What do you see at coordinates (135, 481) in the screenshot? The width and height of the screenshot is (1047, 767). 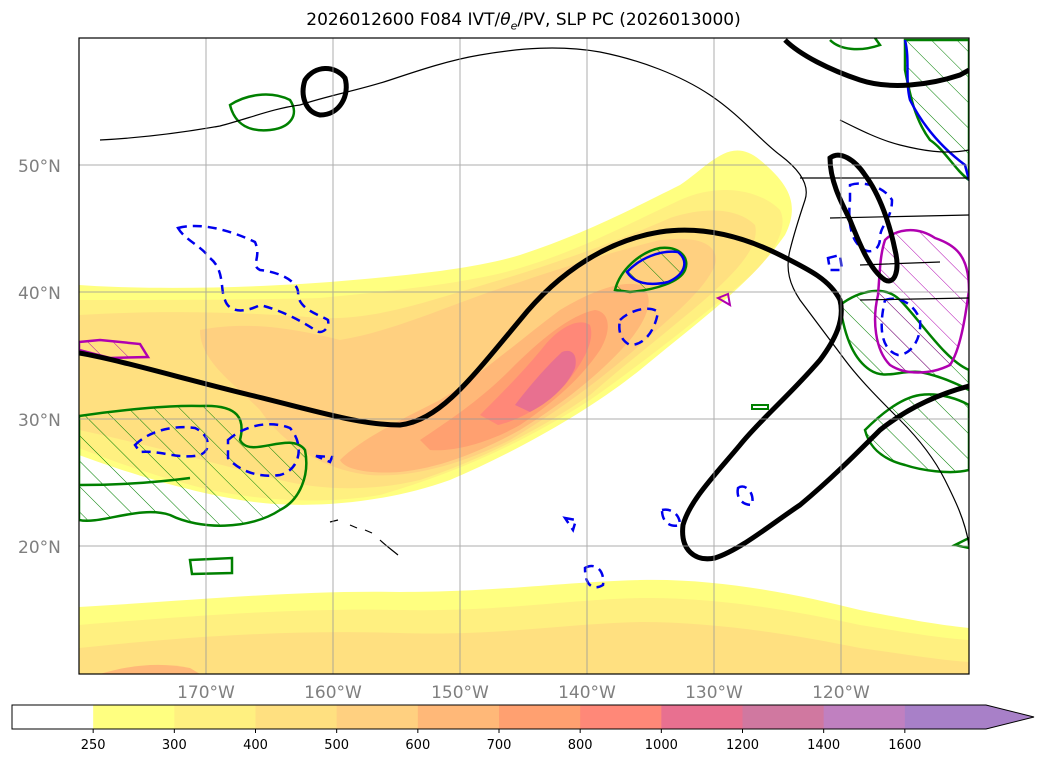 I see `pv-contour-inner` at bounding box center [135, 481].